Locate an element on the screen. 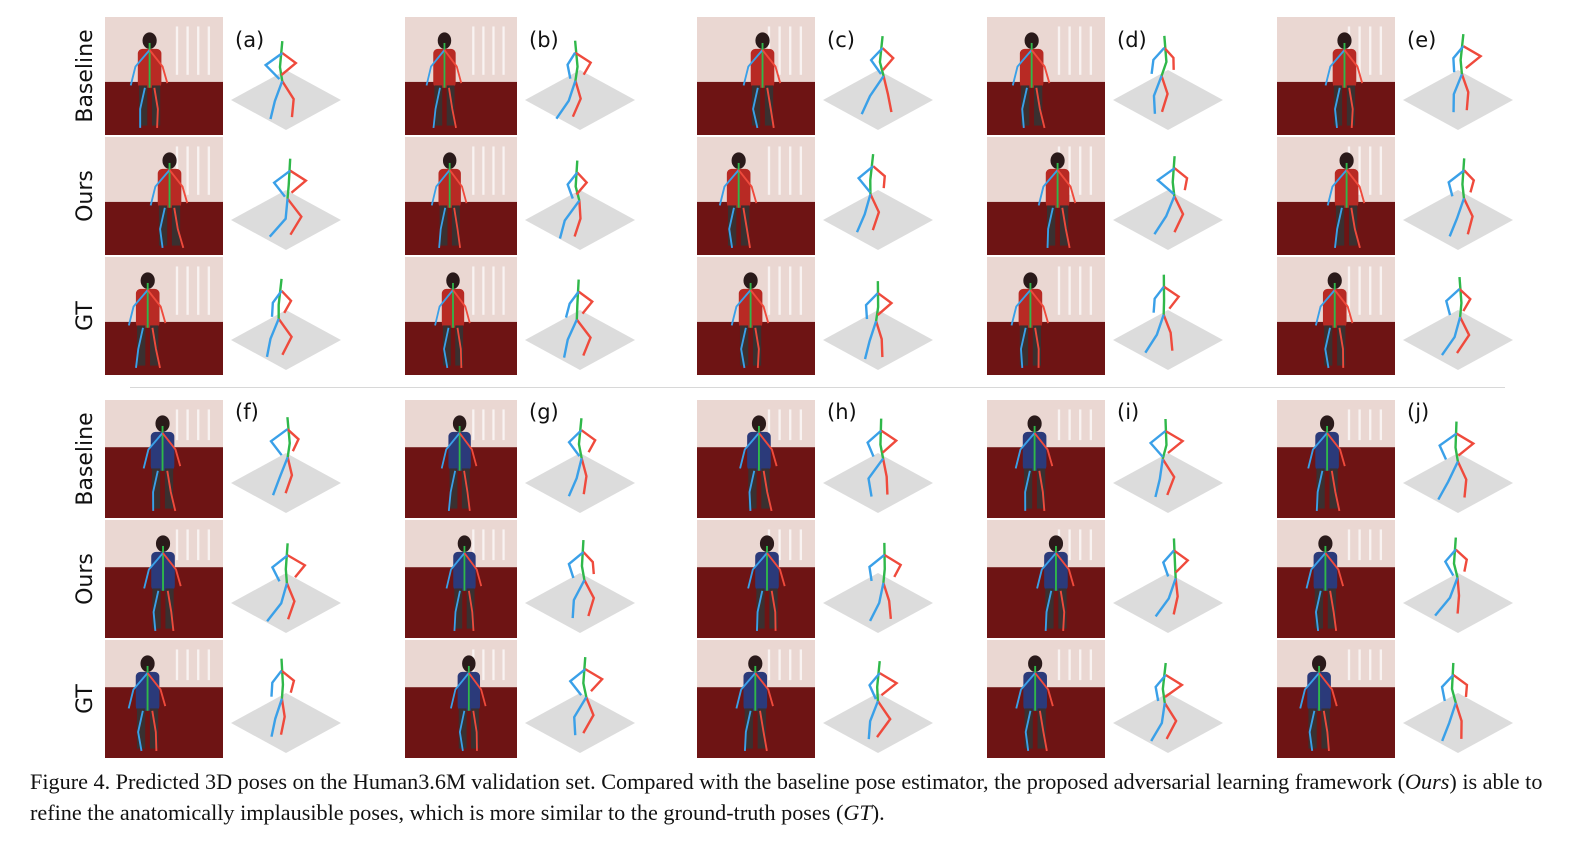 This screenshot has height=854, width=1594. caption-suffix: ). is located at coordinates (878, 812).